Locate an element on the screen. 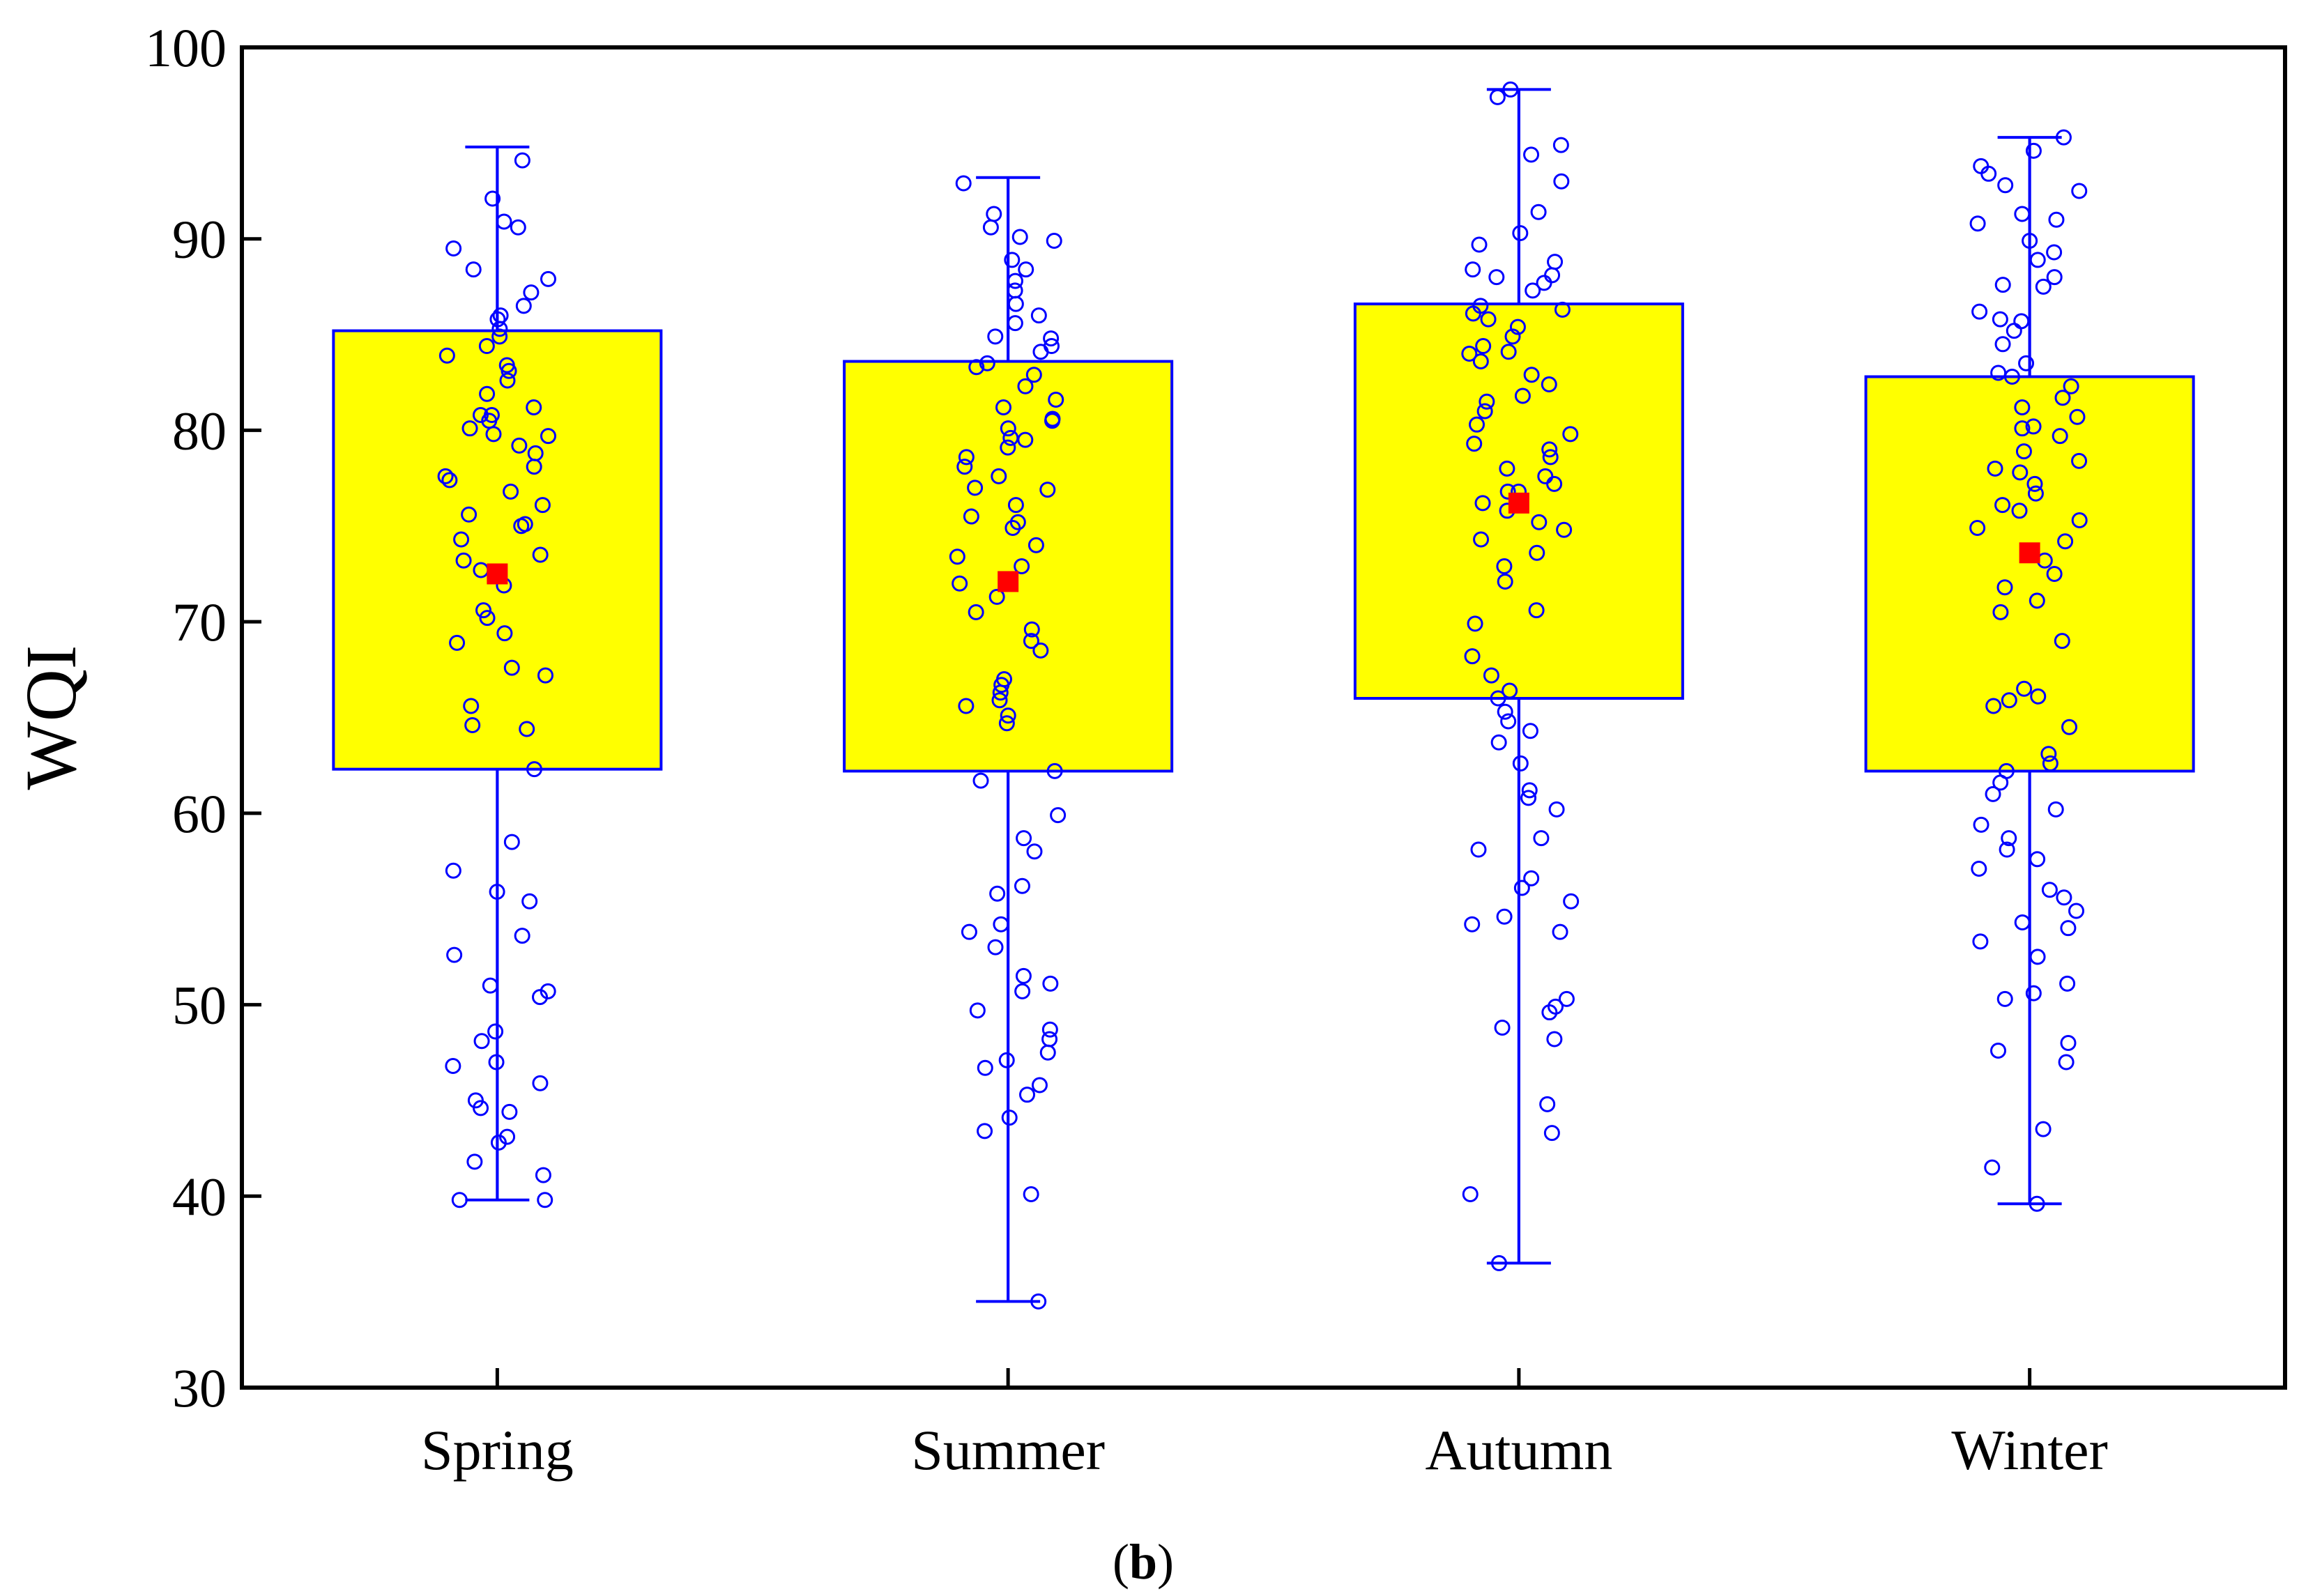 The width and height of the screenshot is (2322, 1596). mean-markers is located at coordinates (1263, 542).